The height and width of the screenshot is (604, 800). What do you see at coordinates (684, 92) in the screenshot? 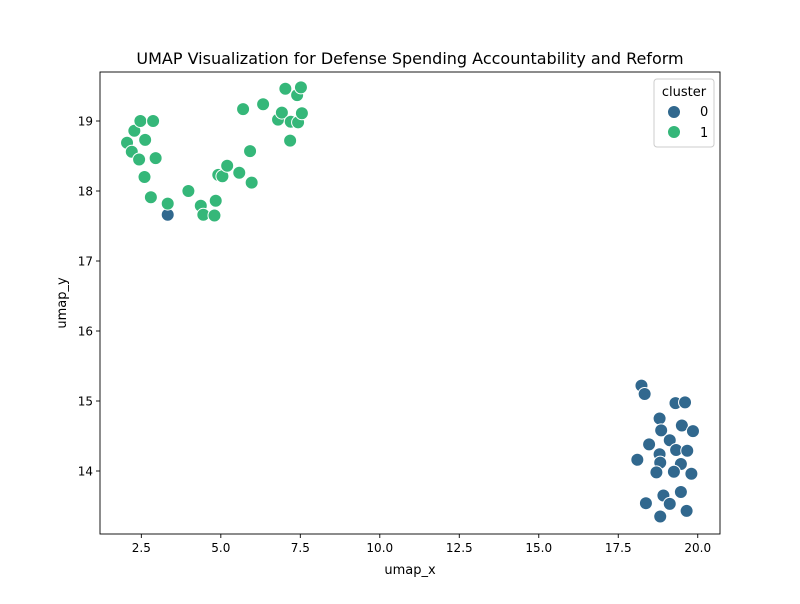
I see `legend-title: cluster` at bounding box center [684, 92].